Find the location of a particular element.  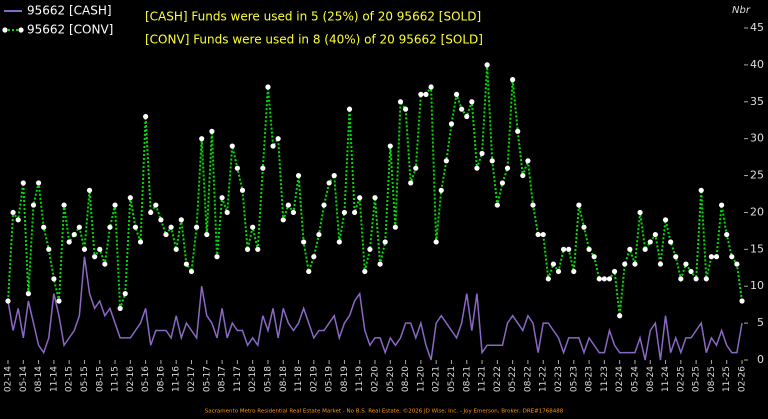

x-tick-label: 02-18 is located at coordinates (253, 379).